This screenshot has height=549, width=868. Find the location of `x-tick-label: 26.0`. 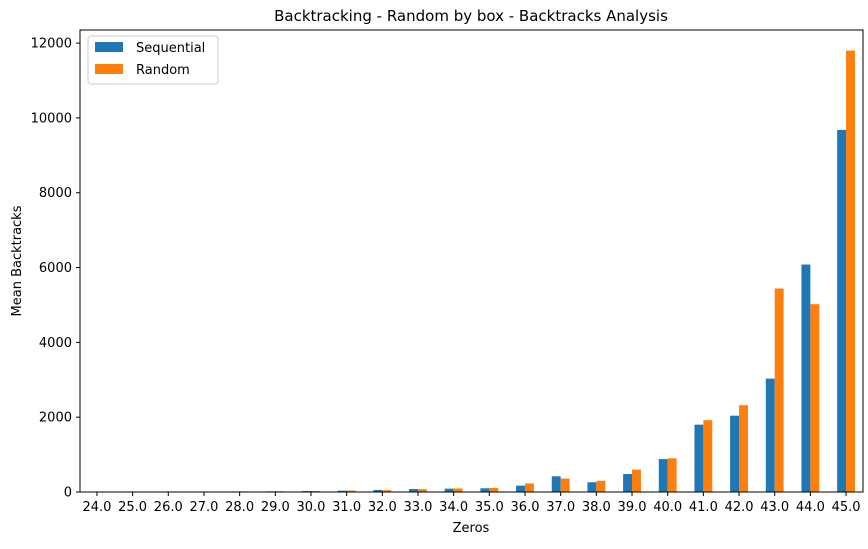

x-tick-label: 26.0 is located at coordinates (168, 507).